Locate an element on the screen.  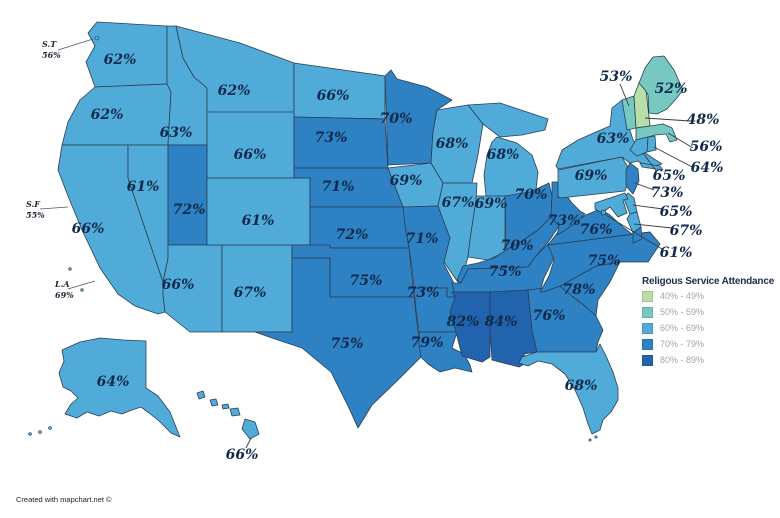
state-va is located at coordinates (637, 235).